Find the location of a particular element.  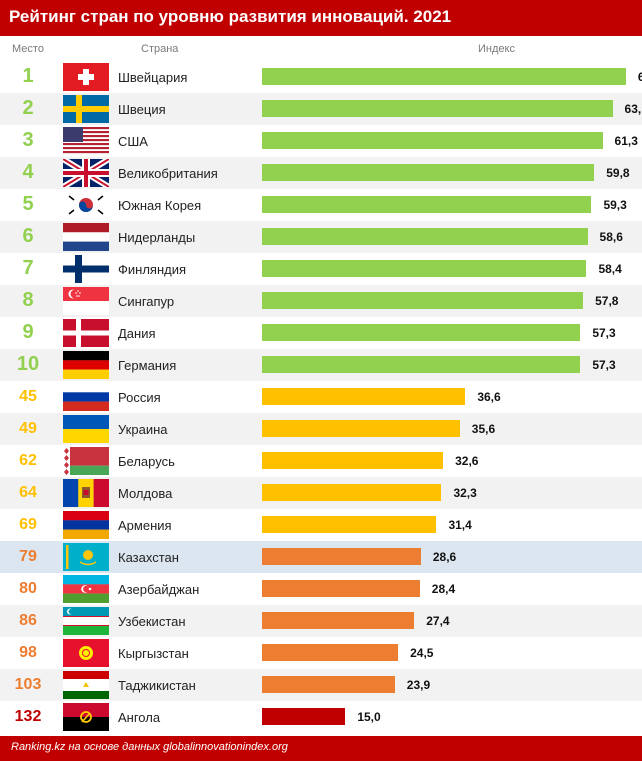

rank-label: 1 is located at coordinates (28, 76).